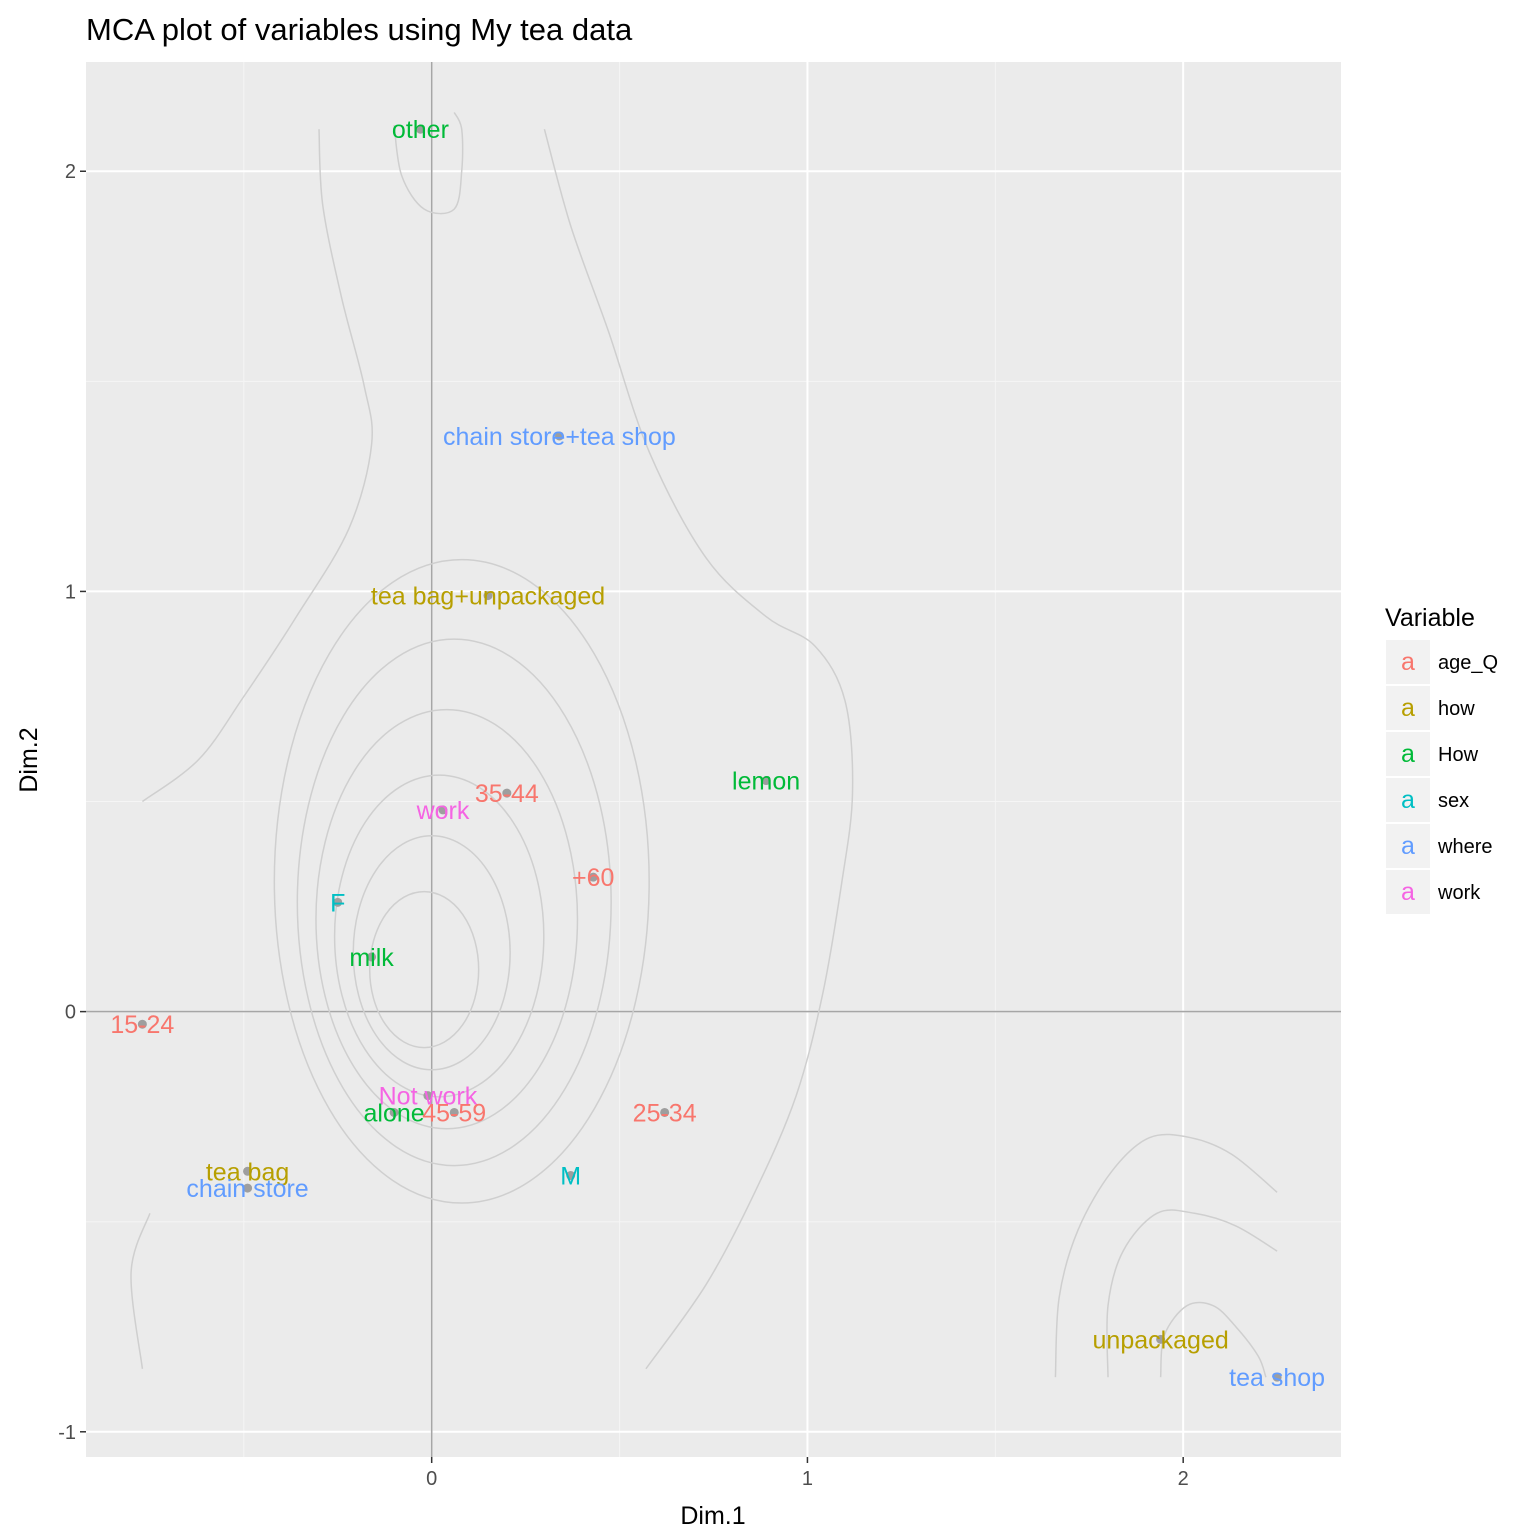 The image size is (1536, 1536). I want to click on legend-label: how, so click(1456, 709).